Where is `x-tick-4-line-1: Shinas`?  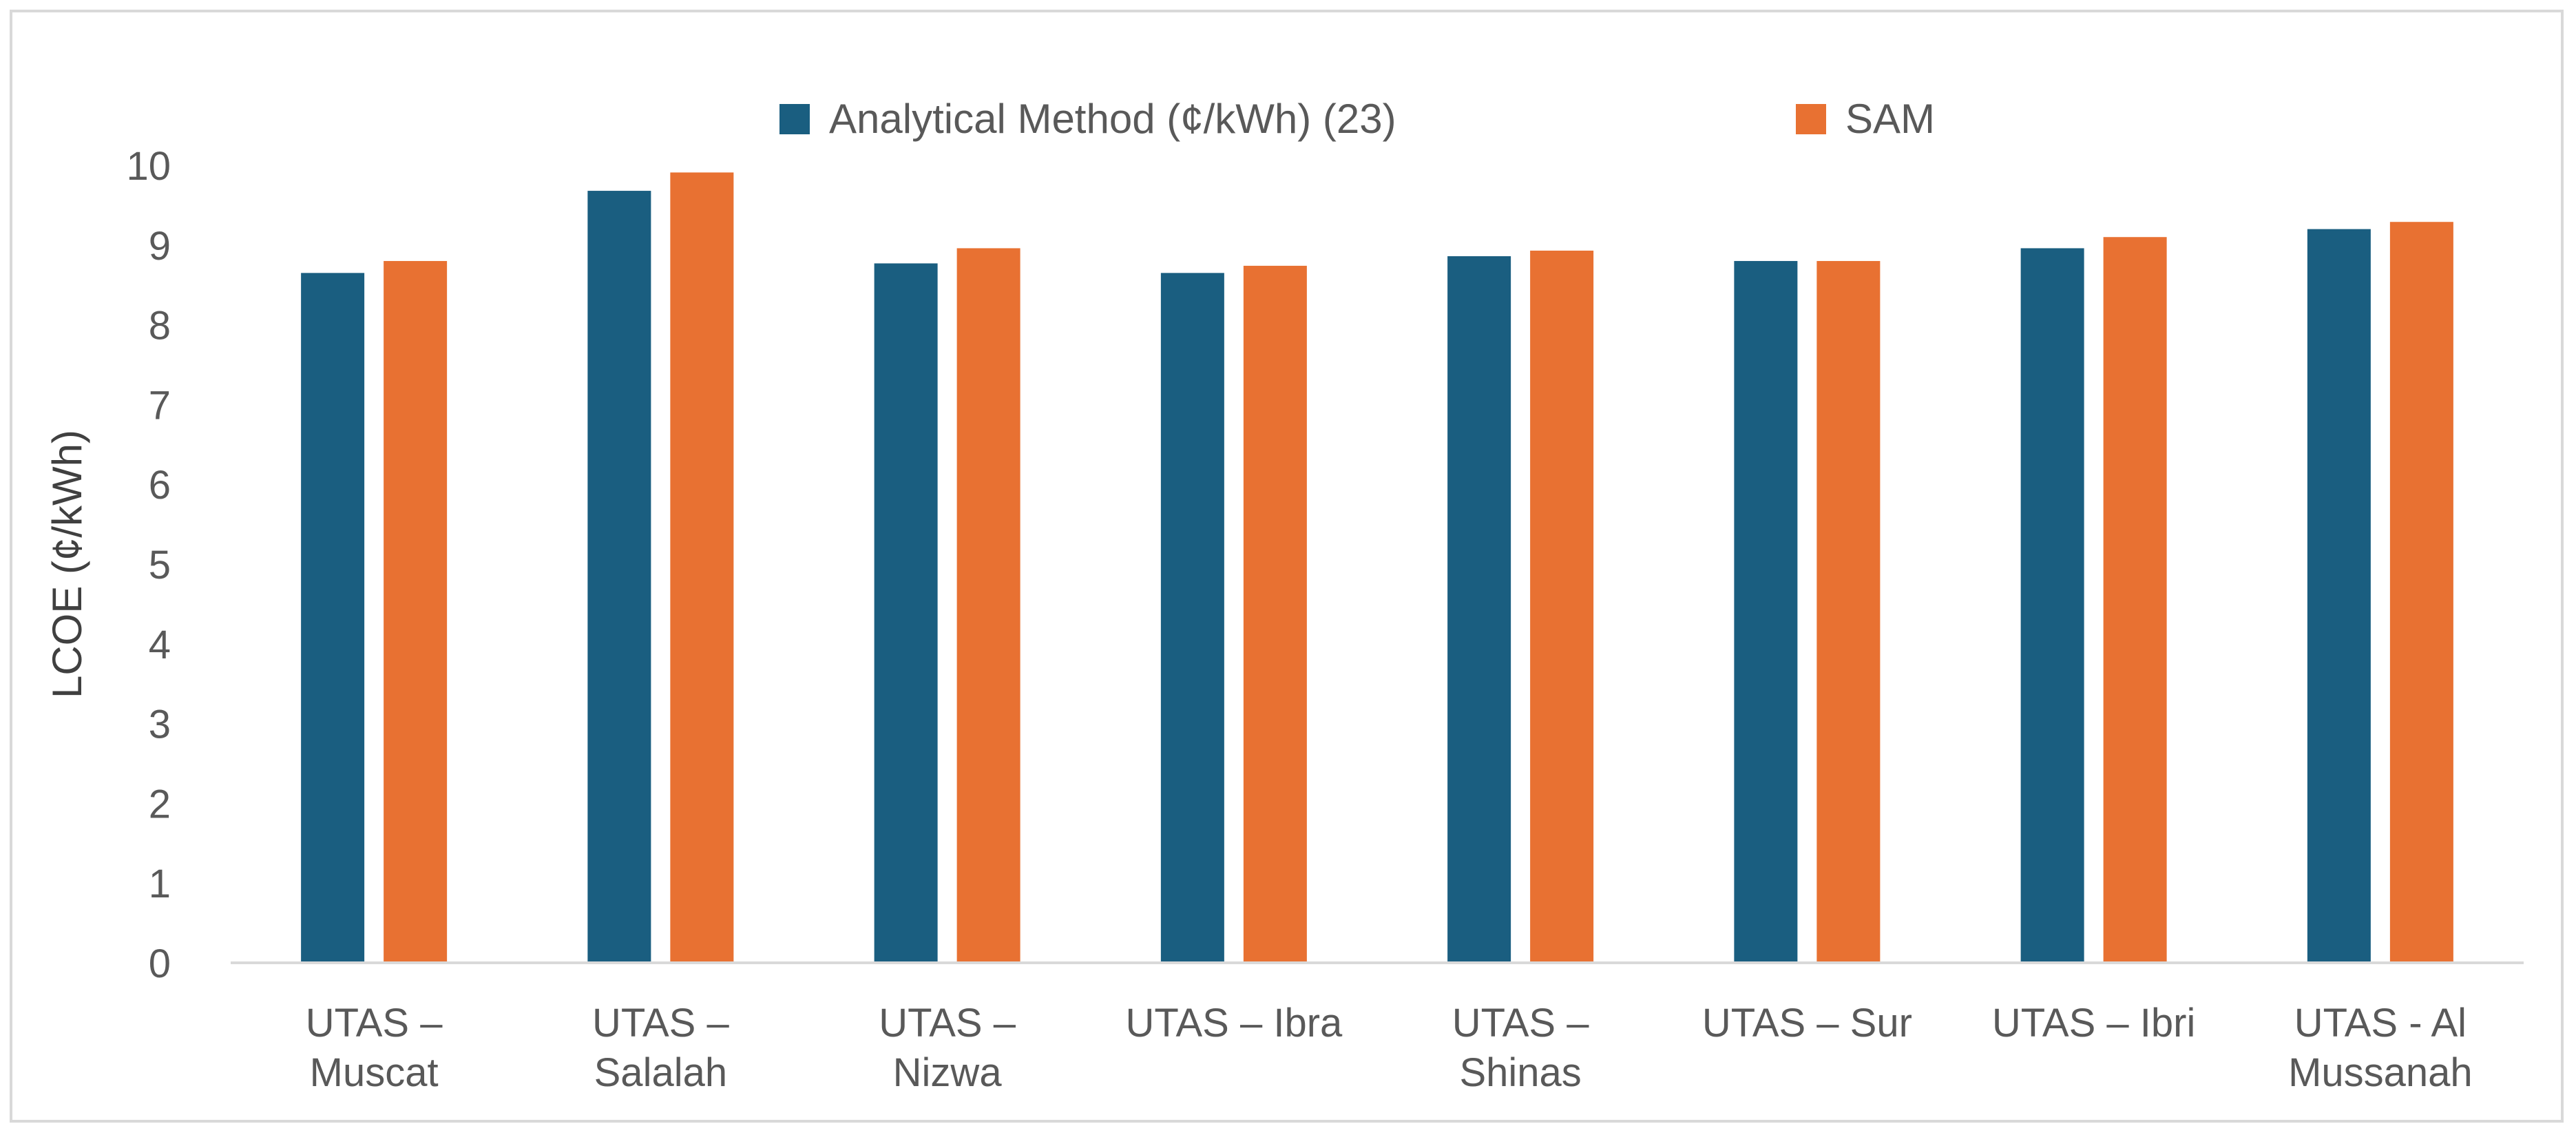 x-tick-4-line-1: Shinas is located at coordinates (1520, 1073).